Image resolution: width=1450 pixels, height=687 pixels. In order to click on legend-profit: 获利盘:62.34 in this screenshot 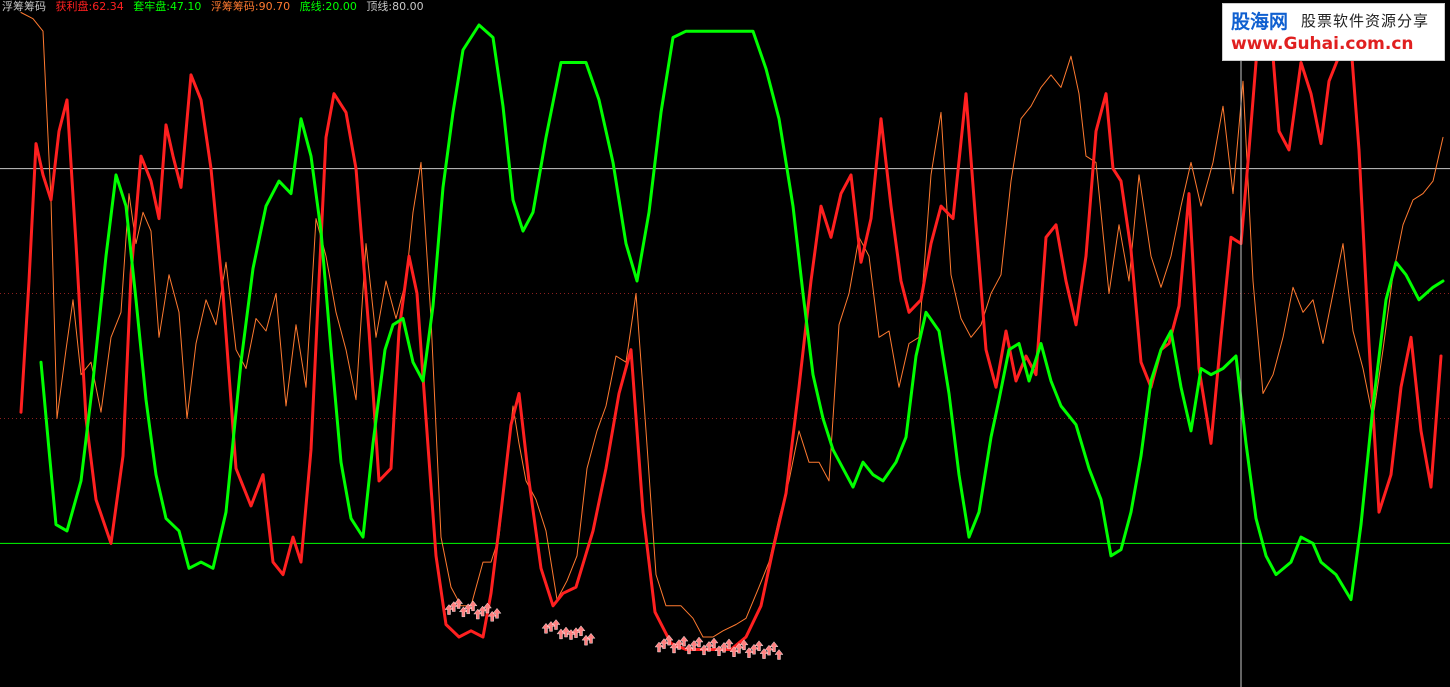, I will do `click(92, 6)`.